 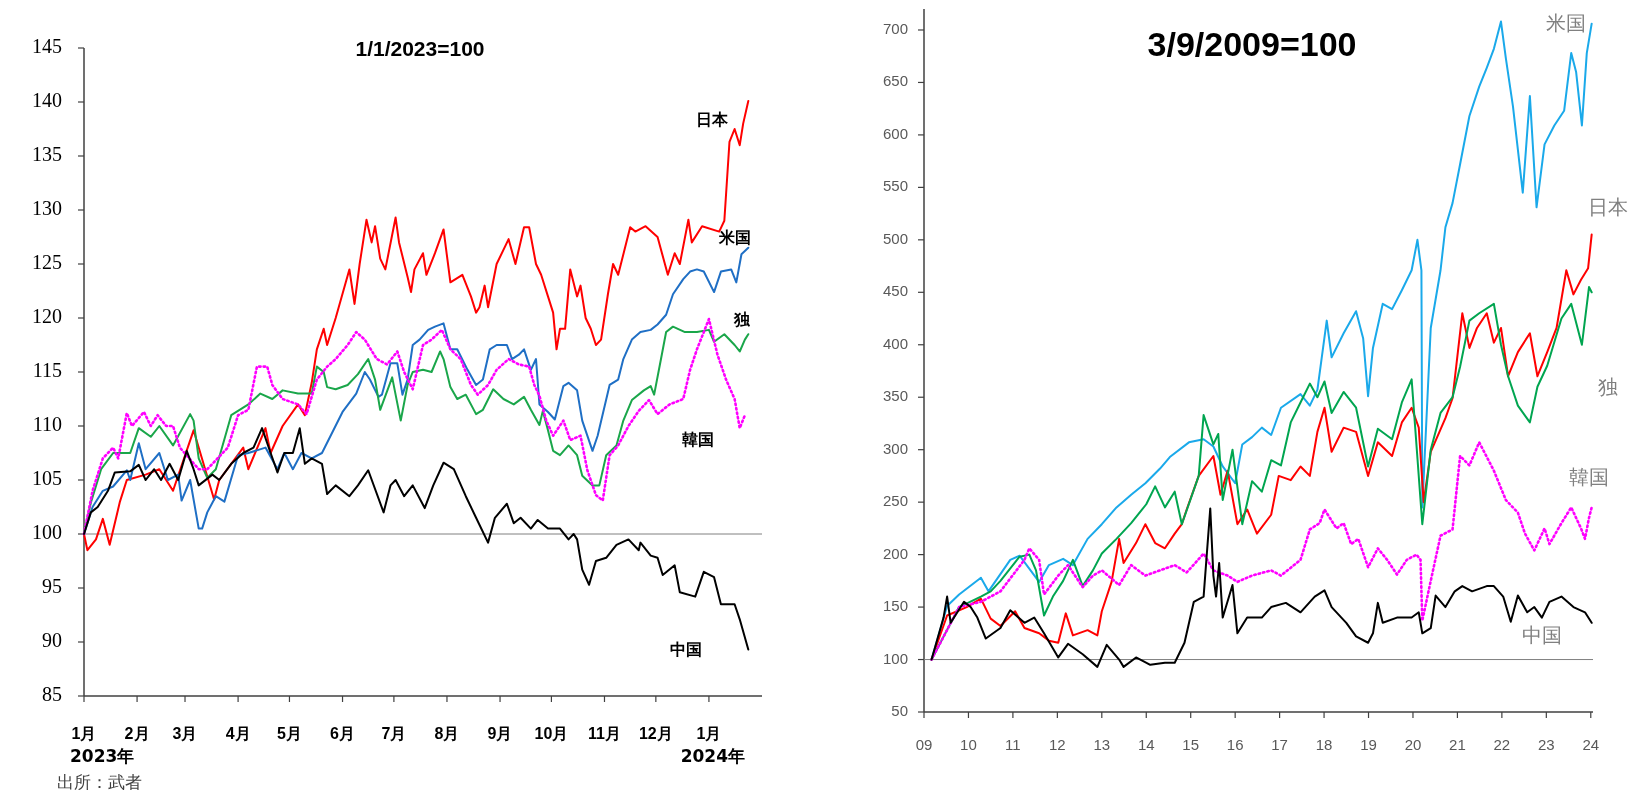 What do you see at coordinates (895, 291) in the screenshot?
I see `y-tick-label: 450` at bounding box center [895, 291].